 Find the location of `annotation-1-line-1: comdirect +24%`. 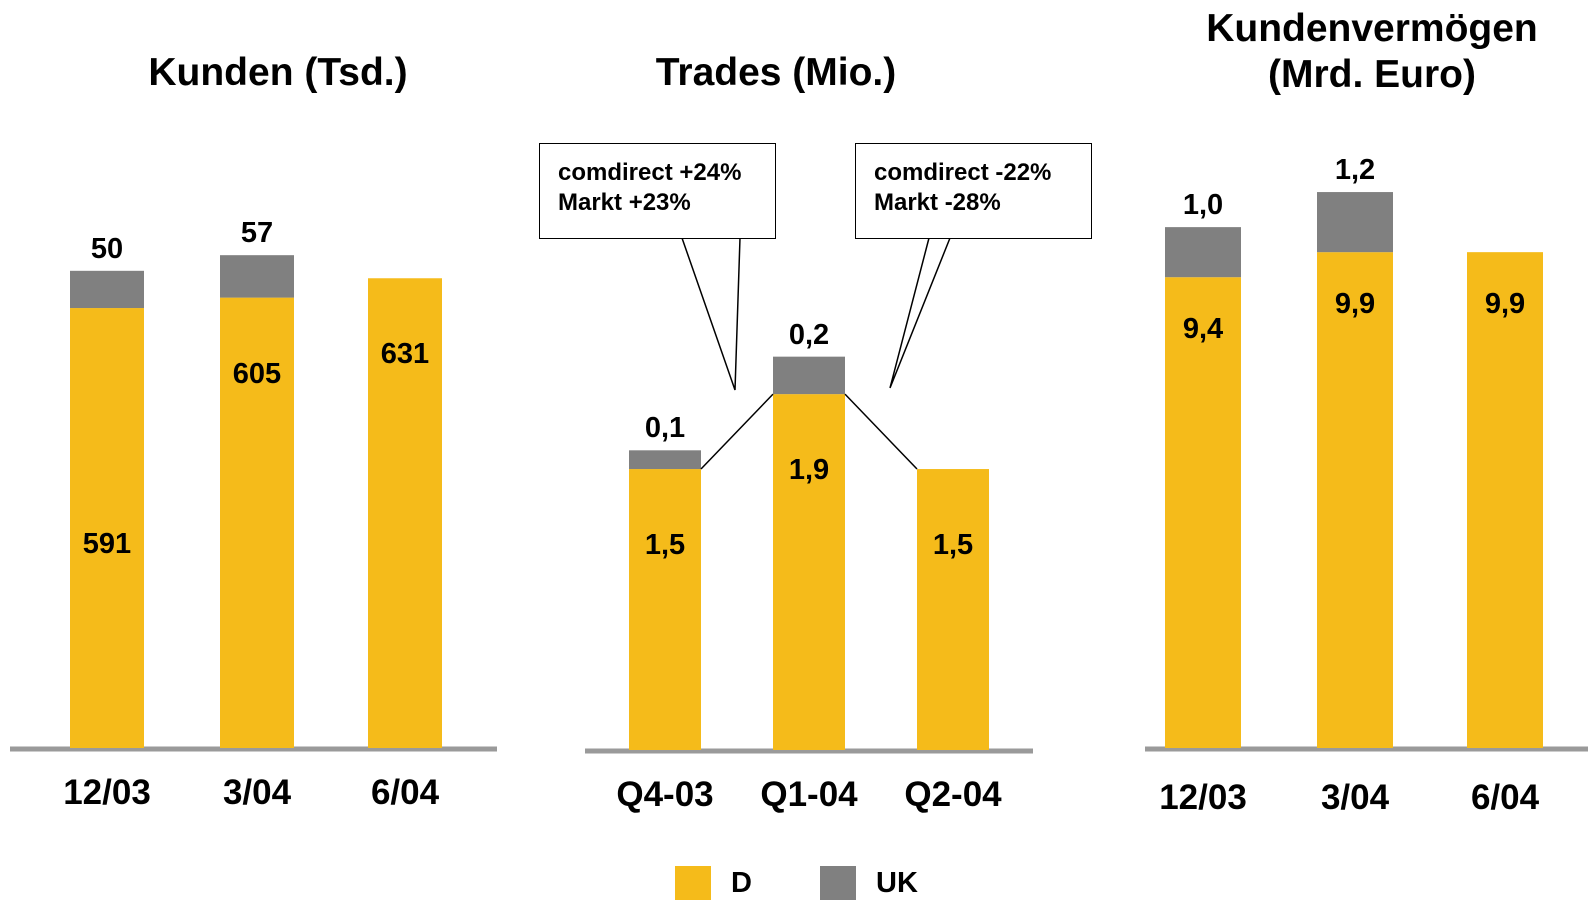

annotation-1-line-1: comdirect +24% is located at coordinates (650, 172).